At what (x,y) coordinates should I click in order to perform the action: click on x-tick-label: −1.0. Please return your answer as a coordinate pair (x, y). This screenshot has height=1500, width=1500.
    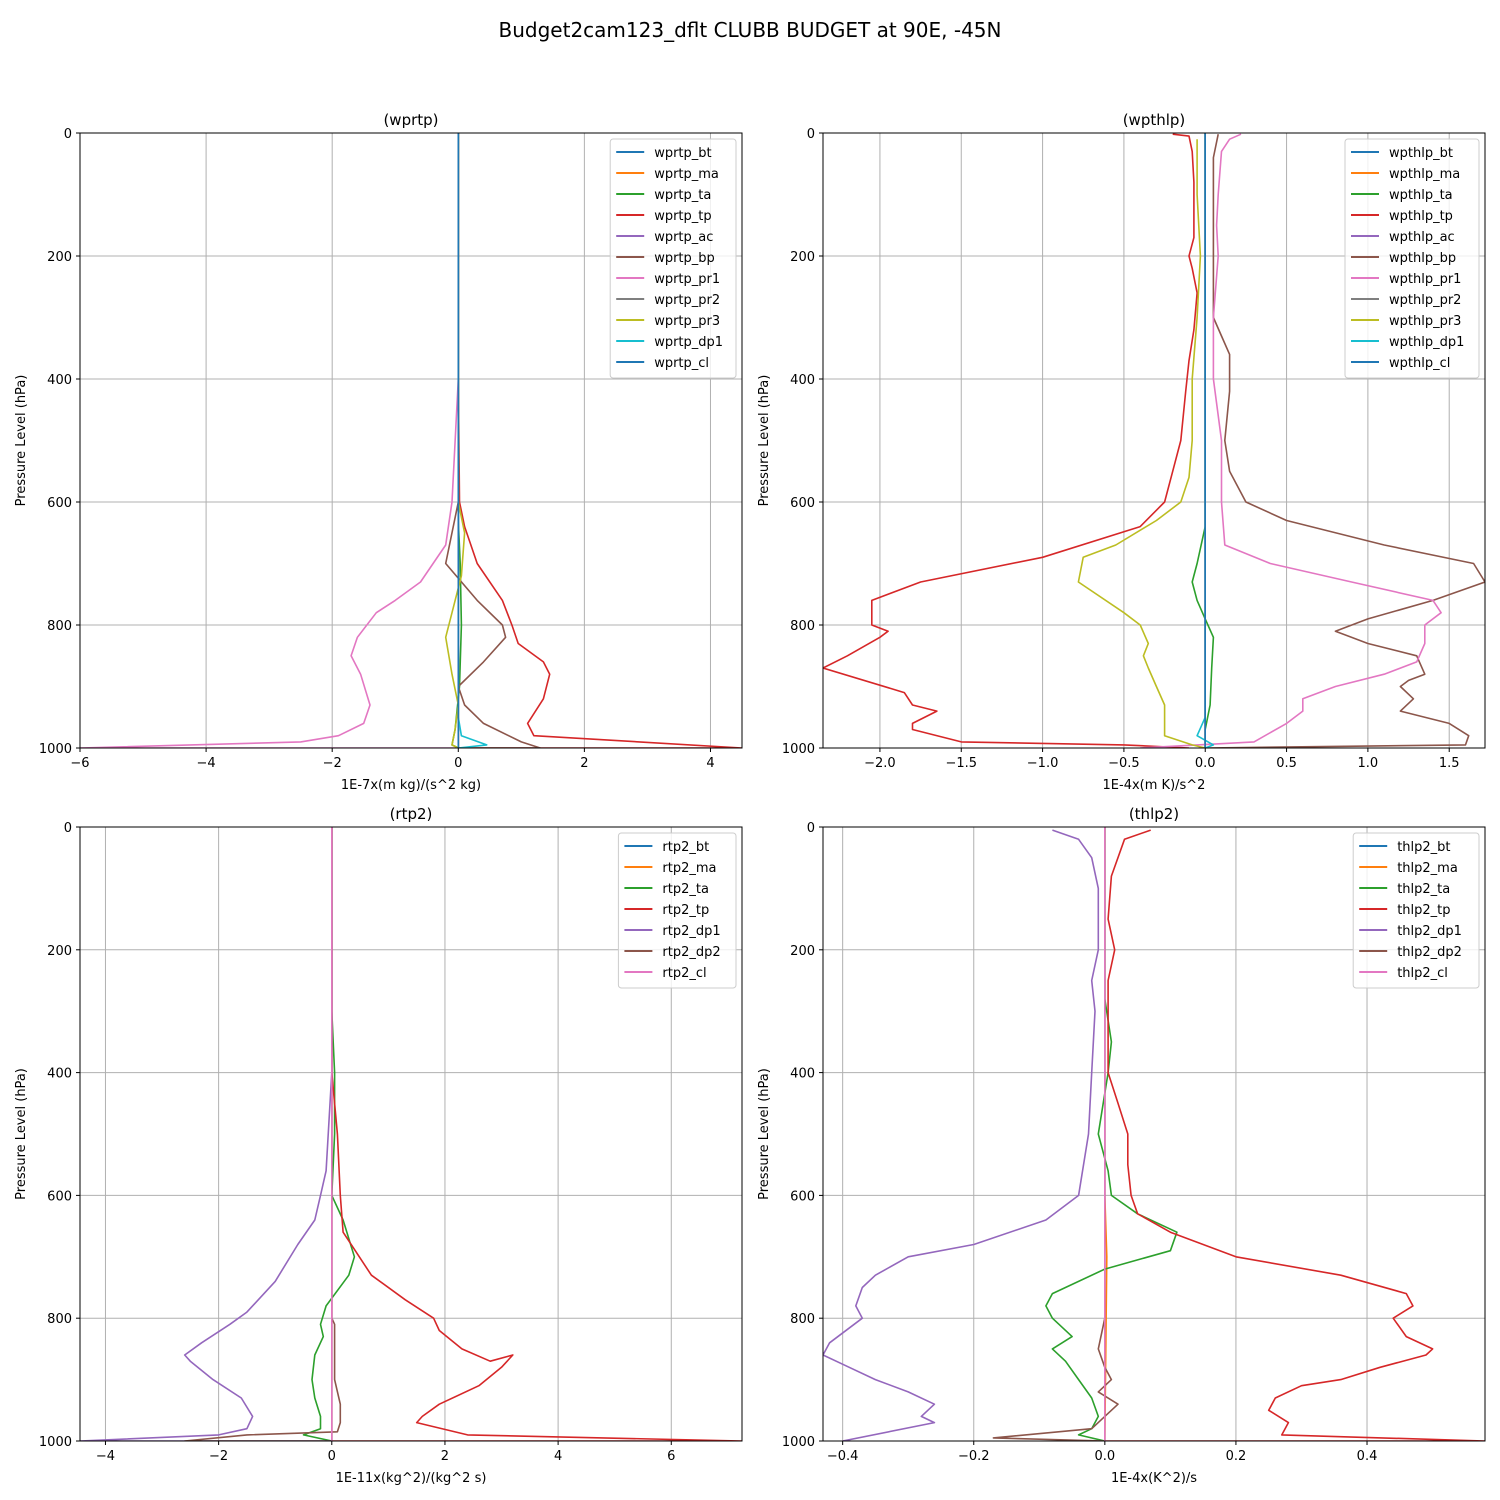
    Looking at the image, I should click on (1043, 763).